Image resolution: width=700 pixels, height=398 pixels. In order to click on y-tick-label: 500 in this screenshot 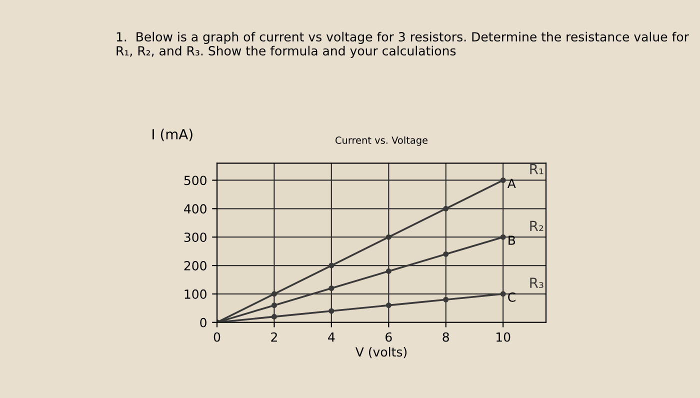, I will do `click(195, 181)`.